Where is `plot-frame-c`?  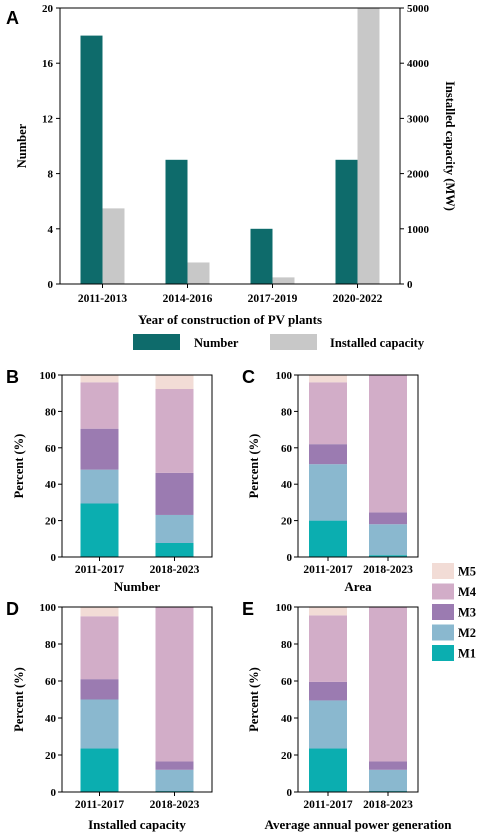
plot-frame-c is located at coordinates (358, 466).